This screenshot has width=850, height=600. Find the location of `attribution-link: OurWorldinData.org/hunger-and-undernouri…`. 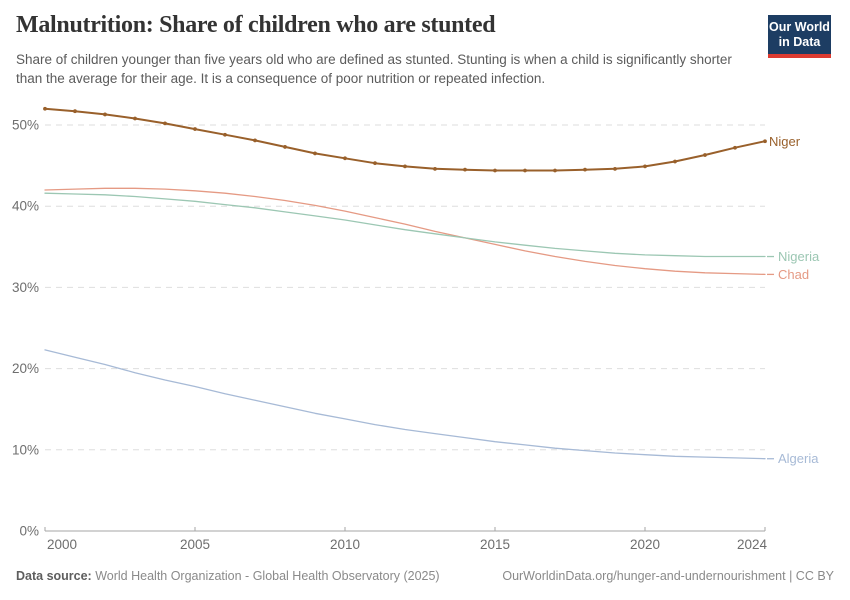

attribution-link: OurWorldinData.org/hunger-and-undernouri… is located at coordinates (668, 576).